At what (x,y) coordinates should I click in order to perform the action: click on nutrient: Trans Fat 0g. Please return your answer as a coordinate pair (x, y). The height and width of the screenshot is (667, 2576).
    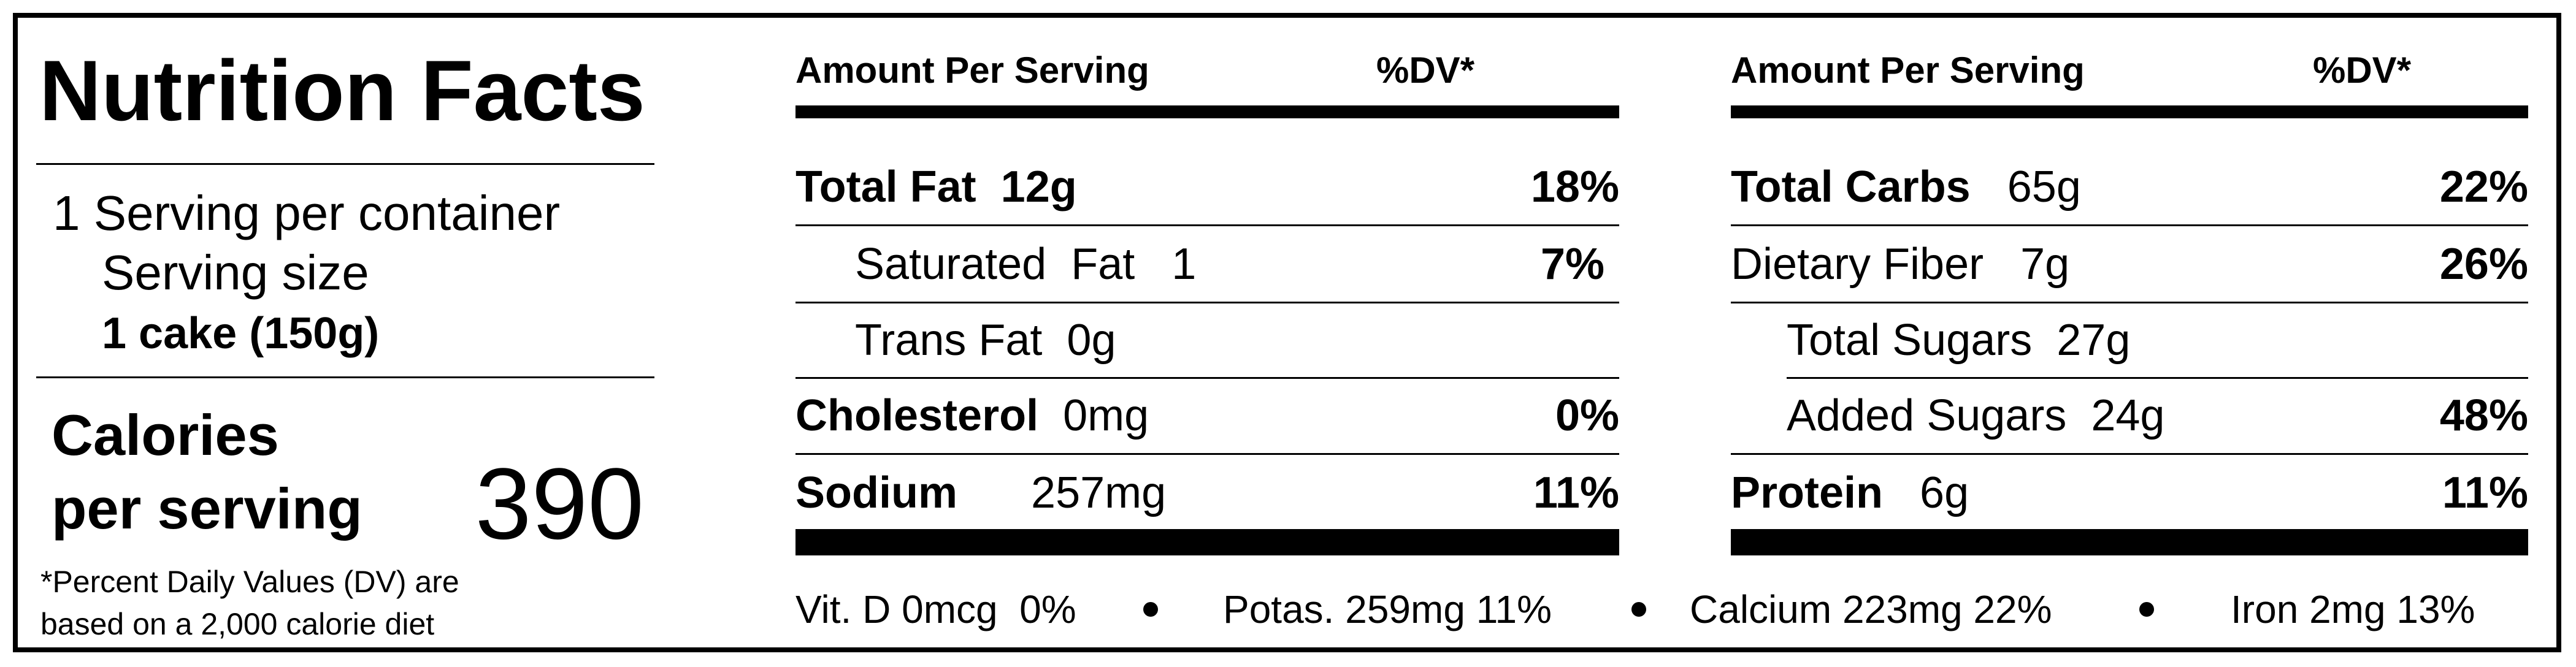
    Looking at the image, I should click on (985, 340).